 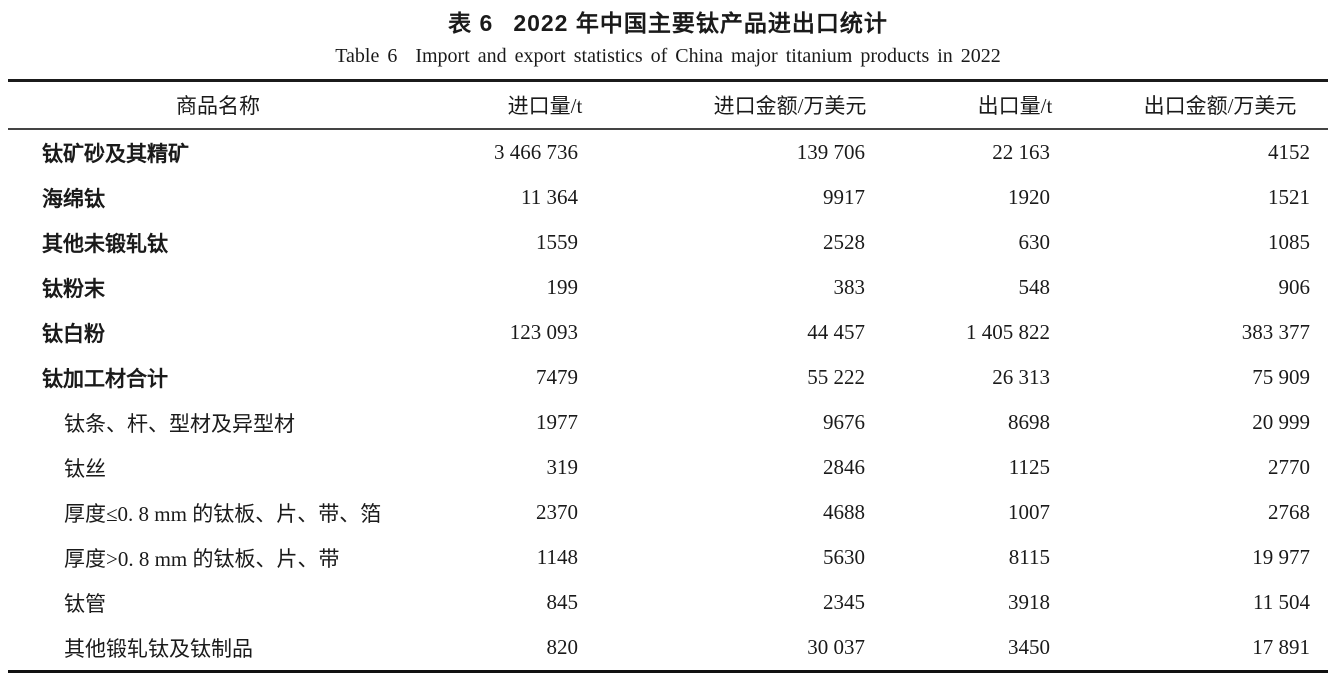 What do you see at coordinates (1289, 197) in the screenshot?
I see `export-value-cell: 1521` at bounding box center [1289, 197].